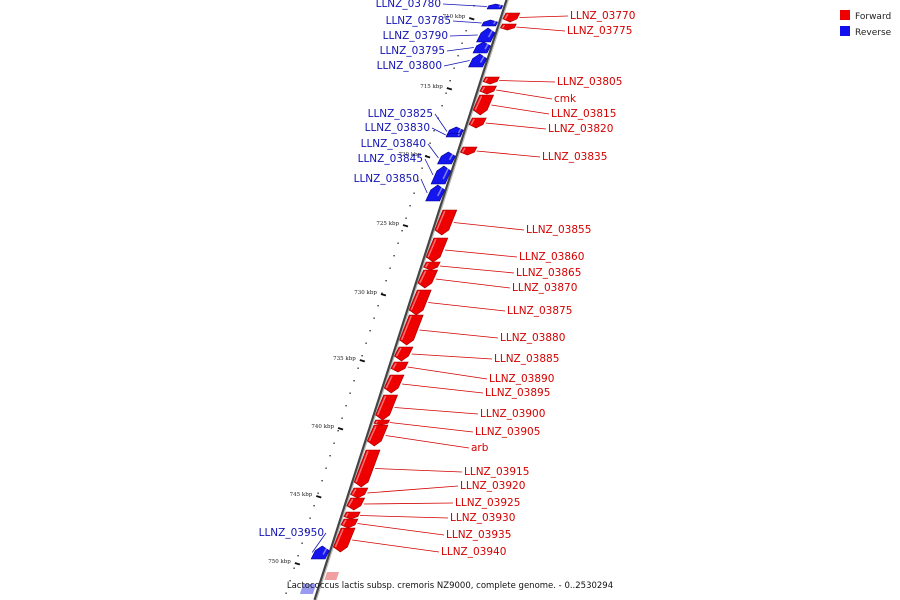  What do you see at coordinates (386, 179) in the screenshot?
I see `gene-label-LLNZ_03850: LLNZ_03850` at bounding box center [386, 179].